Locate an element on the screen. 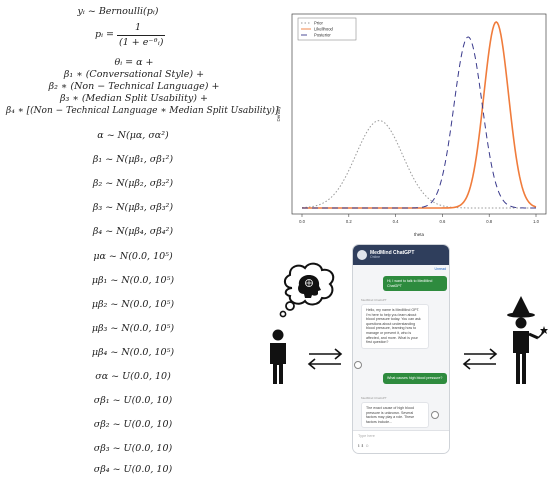 This screenshot has height=480, width=553. exchange-arrows-icon-left is located at coordinates (325, 359).